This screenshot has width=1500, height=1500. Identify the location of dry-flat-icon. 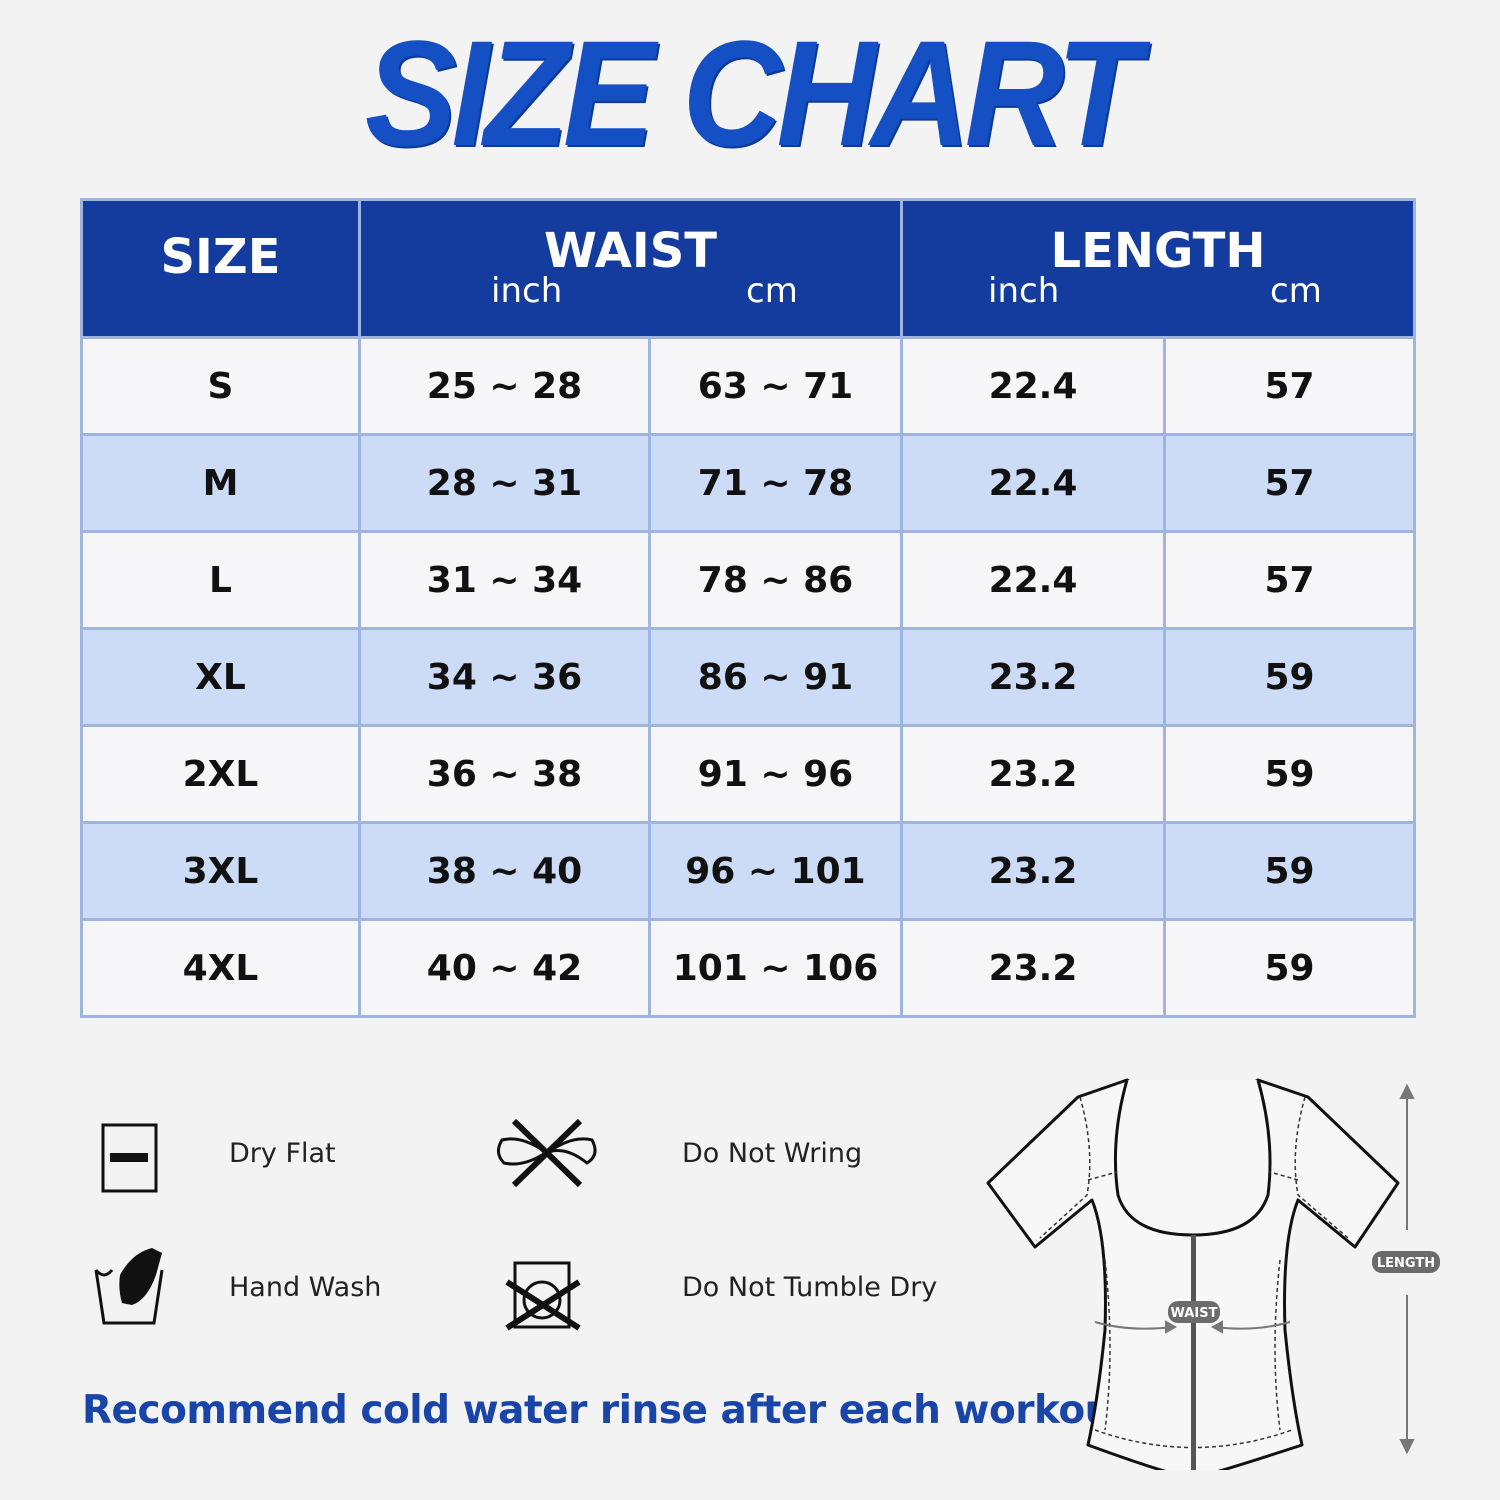
(129, 1158).